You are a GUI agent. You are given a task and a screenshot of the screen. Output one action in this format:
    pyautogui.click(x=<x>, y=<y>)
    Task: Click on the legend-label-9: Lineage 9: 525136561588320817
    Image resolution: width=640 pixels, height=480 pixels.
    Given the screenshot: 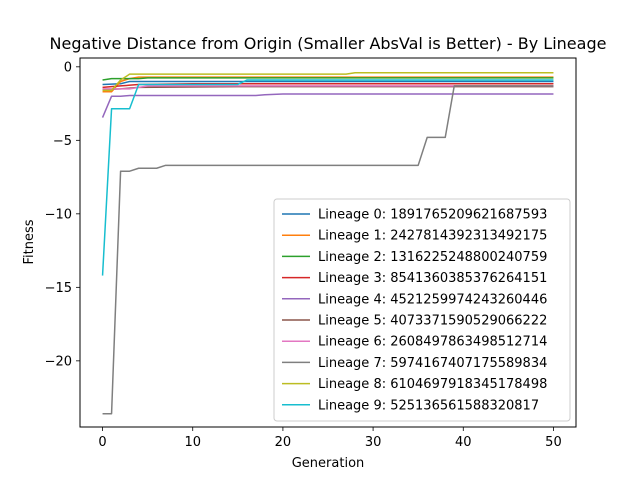 What is the action you would take?
    pyautogui.click(x=428, y=405)
    